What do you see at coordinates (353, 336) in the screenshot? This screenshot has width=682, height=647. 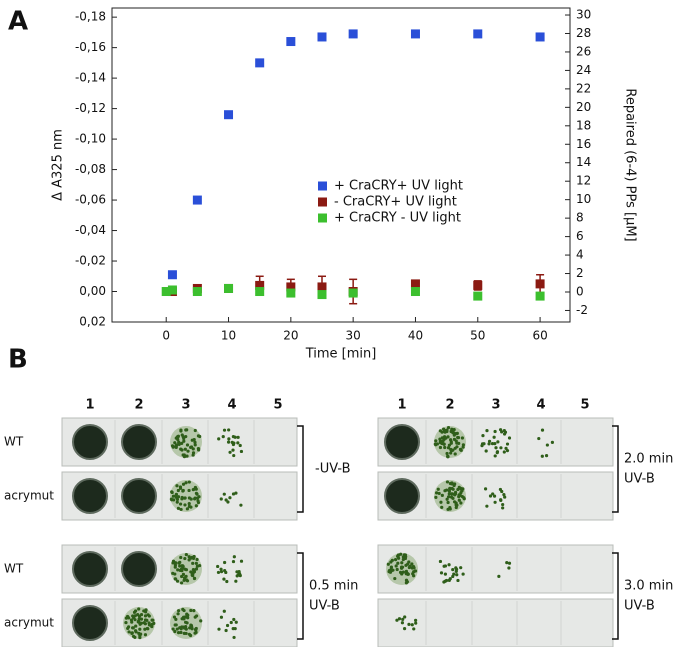 I see `x-tick-label: 30` at bounding box center [353, 336].